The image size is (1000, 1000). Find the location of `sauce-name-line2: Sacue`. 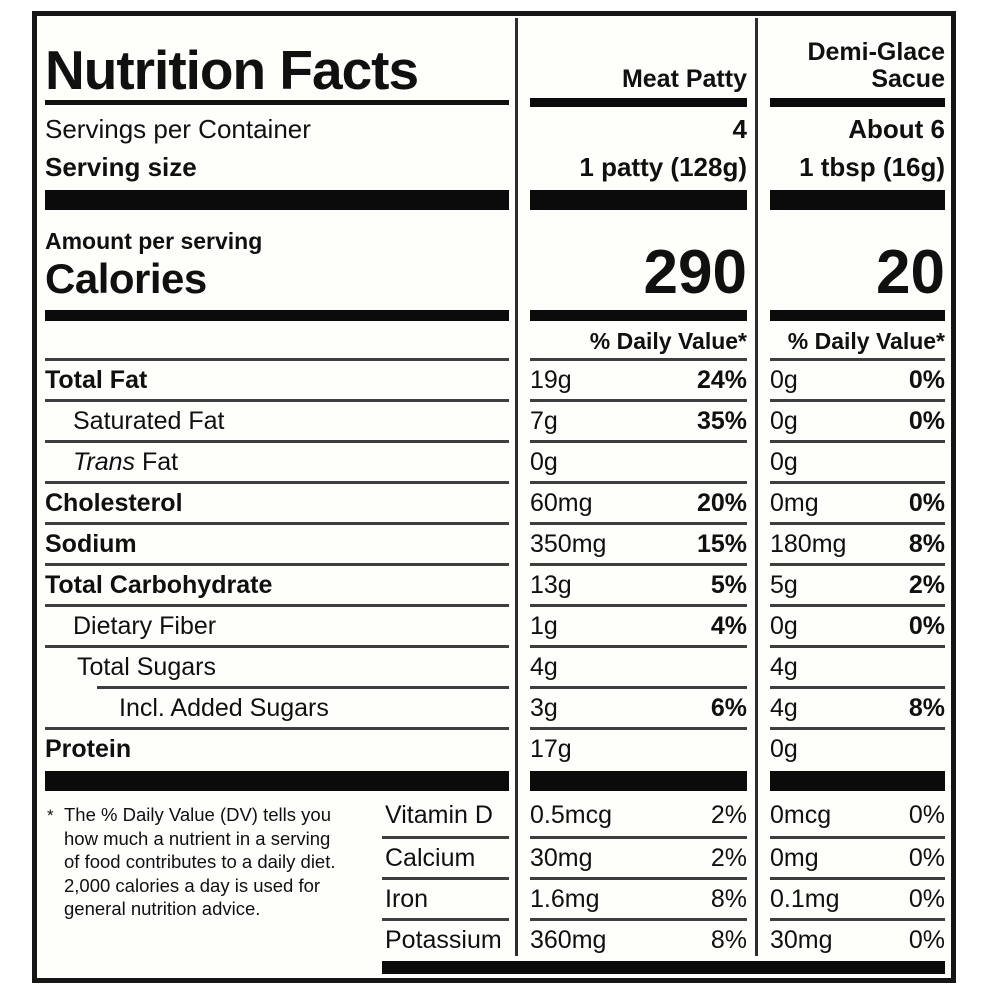

sauce-name-line2: Sacue is located at coordinates (908, 79).